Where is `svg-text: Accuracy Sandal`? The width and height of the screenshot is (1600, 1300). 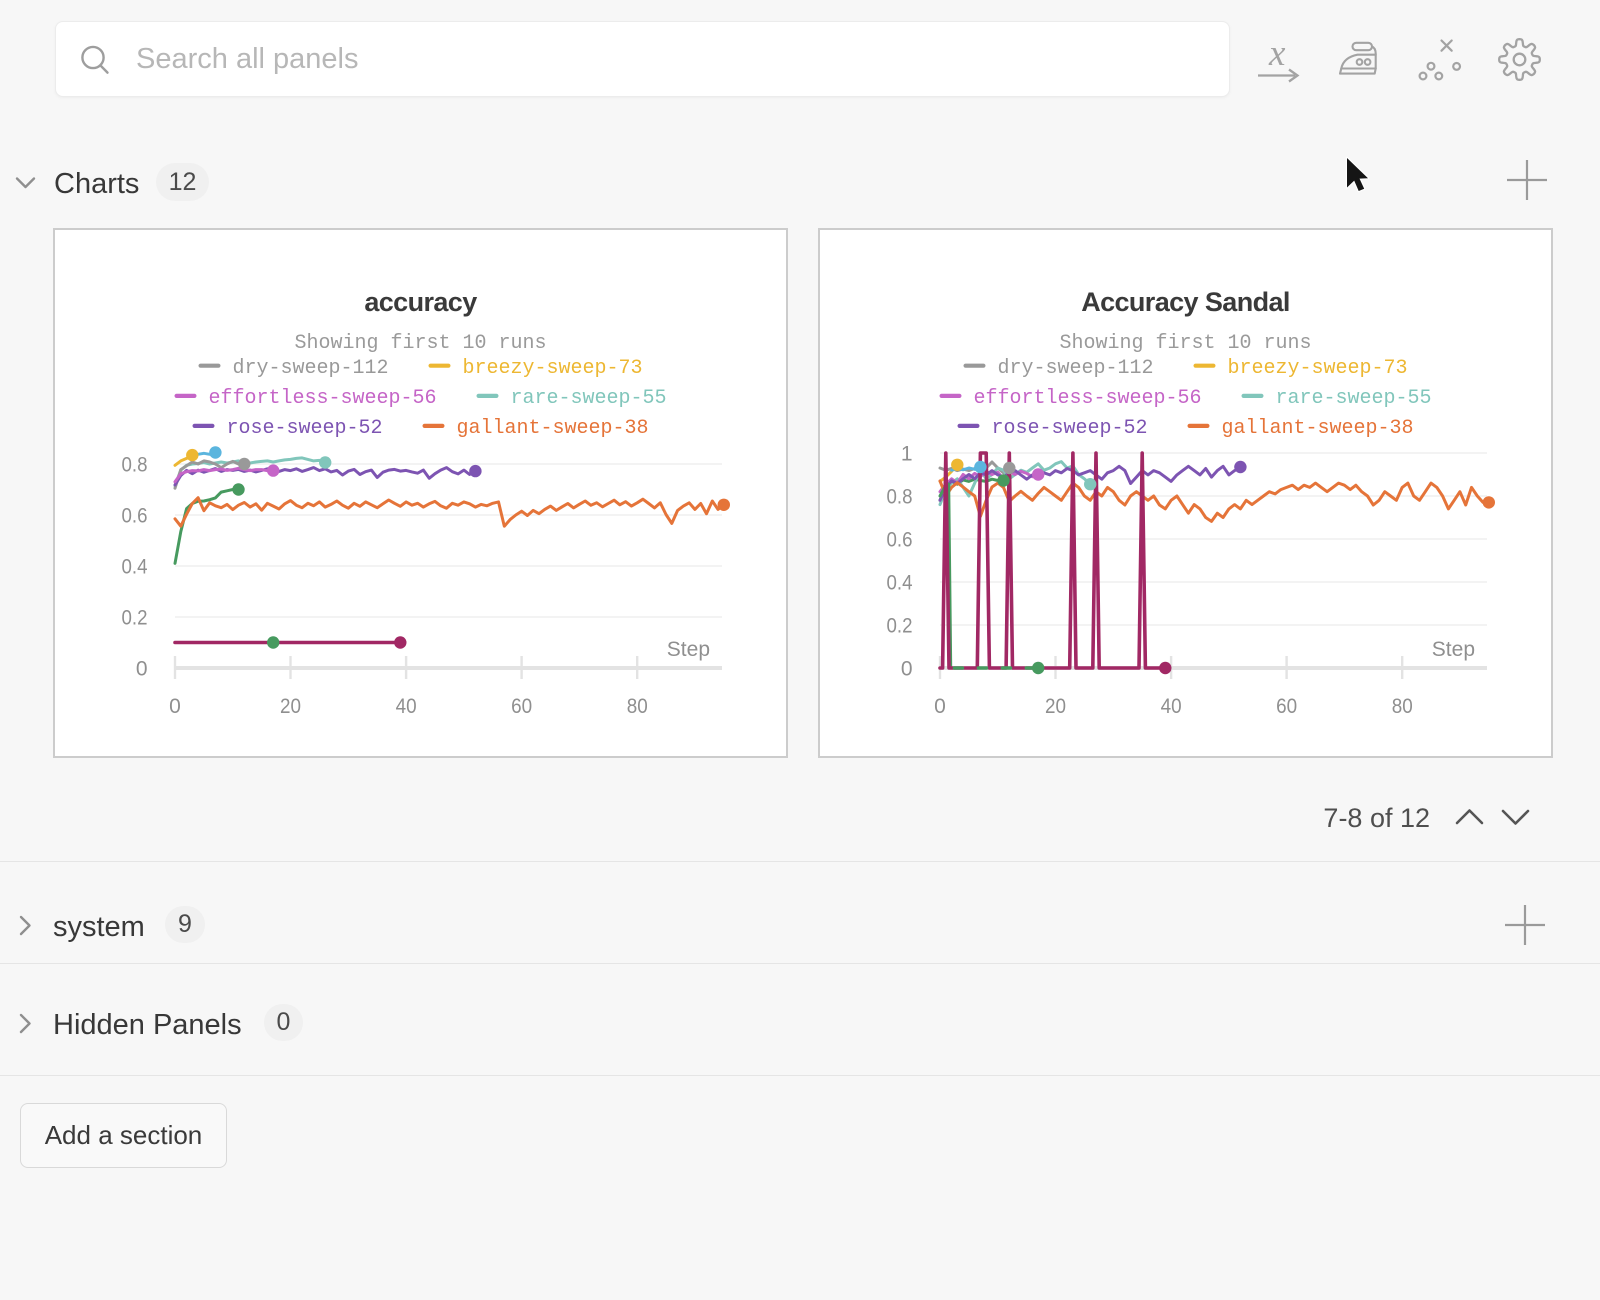
svg-text: Accuracy Sandal is located at coordinates (1185, 302).